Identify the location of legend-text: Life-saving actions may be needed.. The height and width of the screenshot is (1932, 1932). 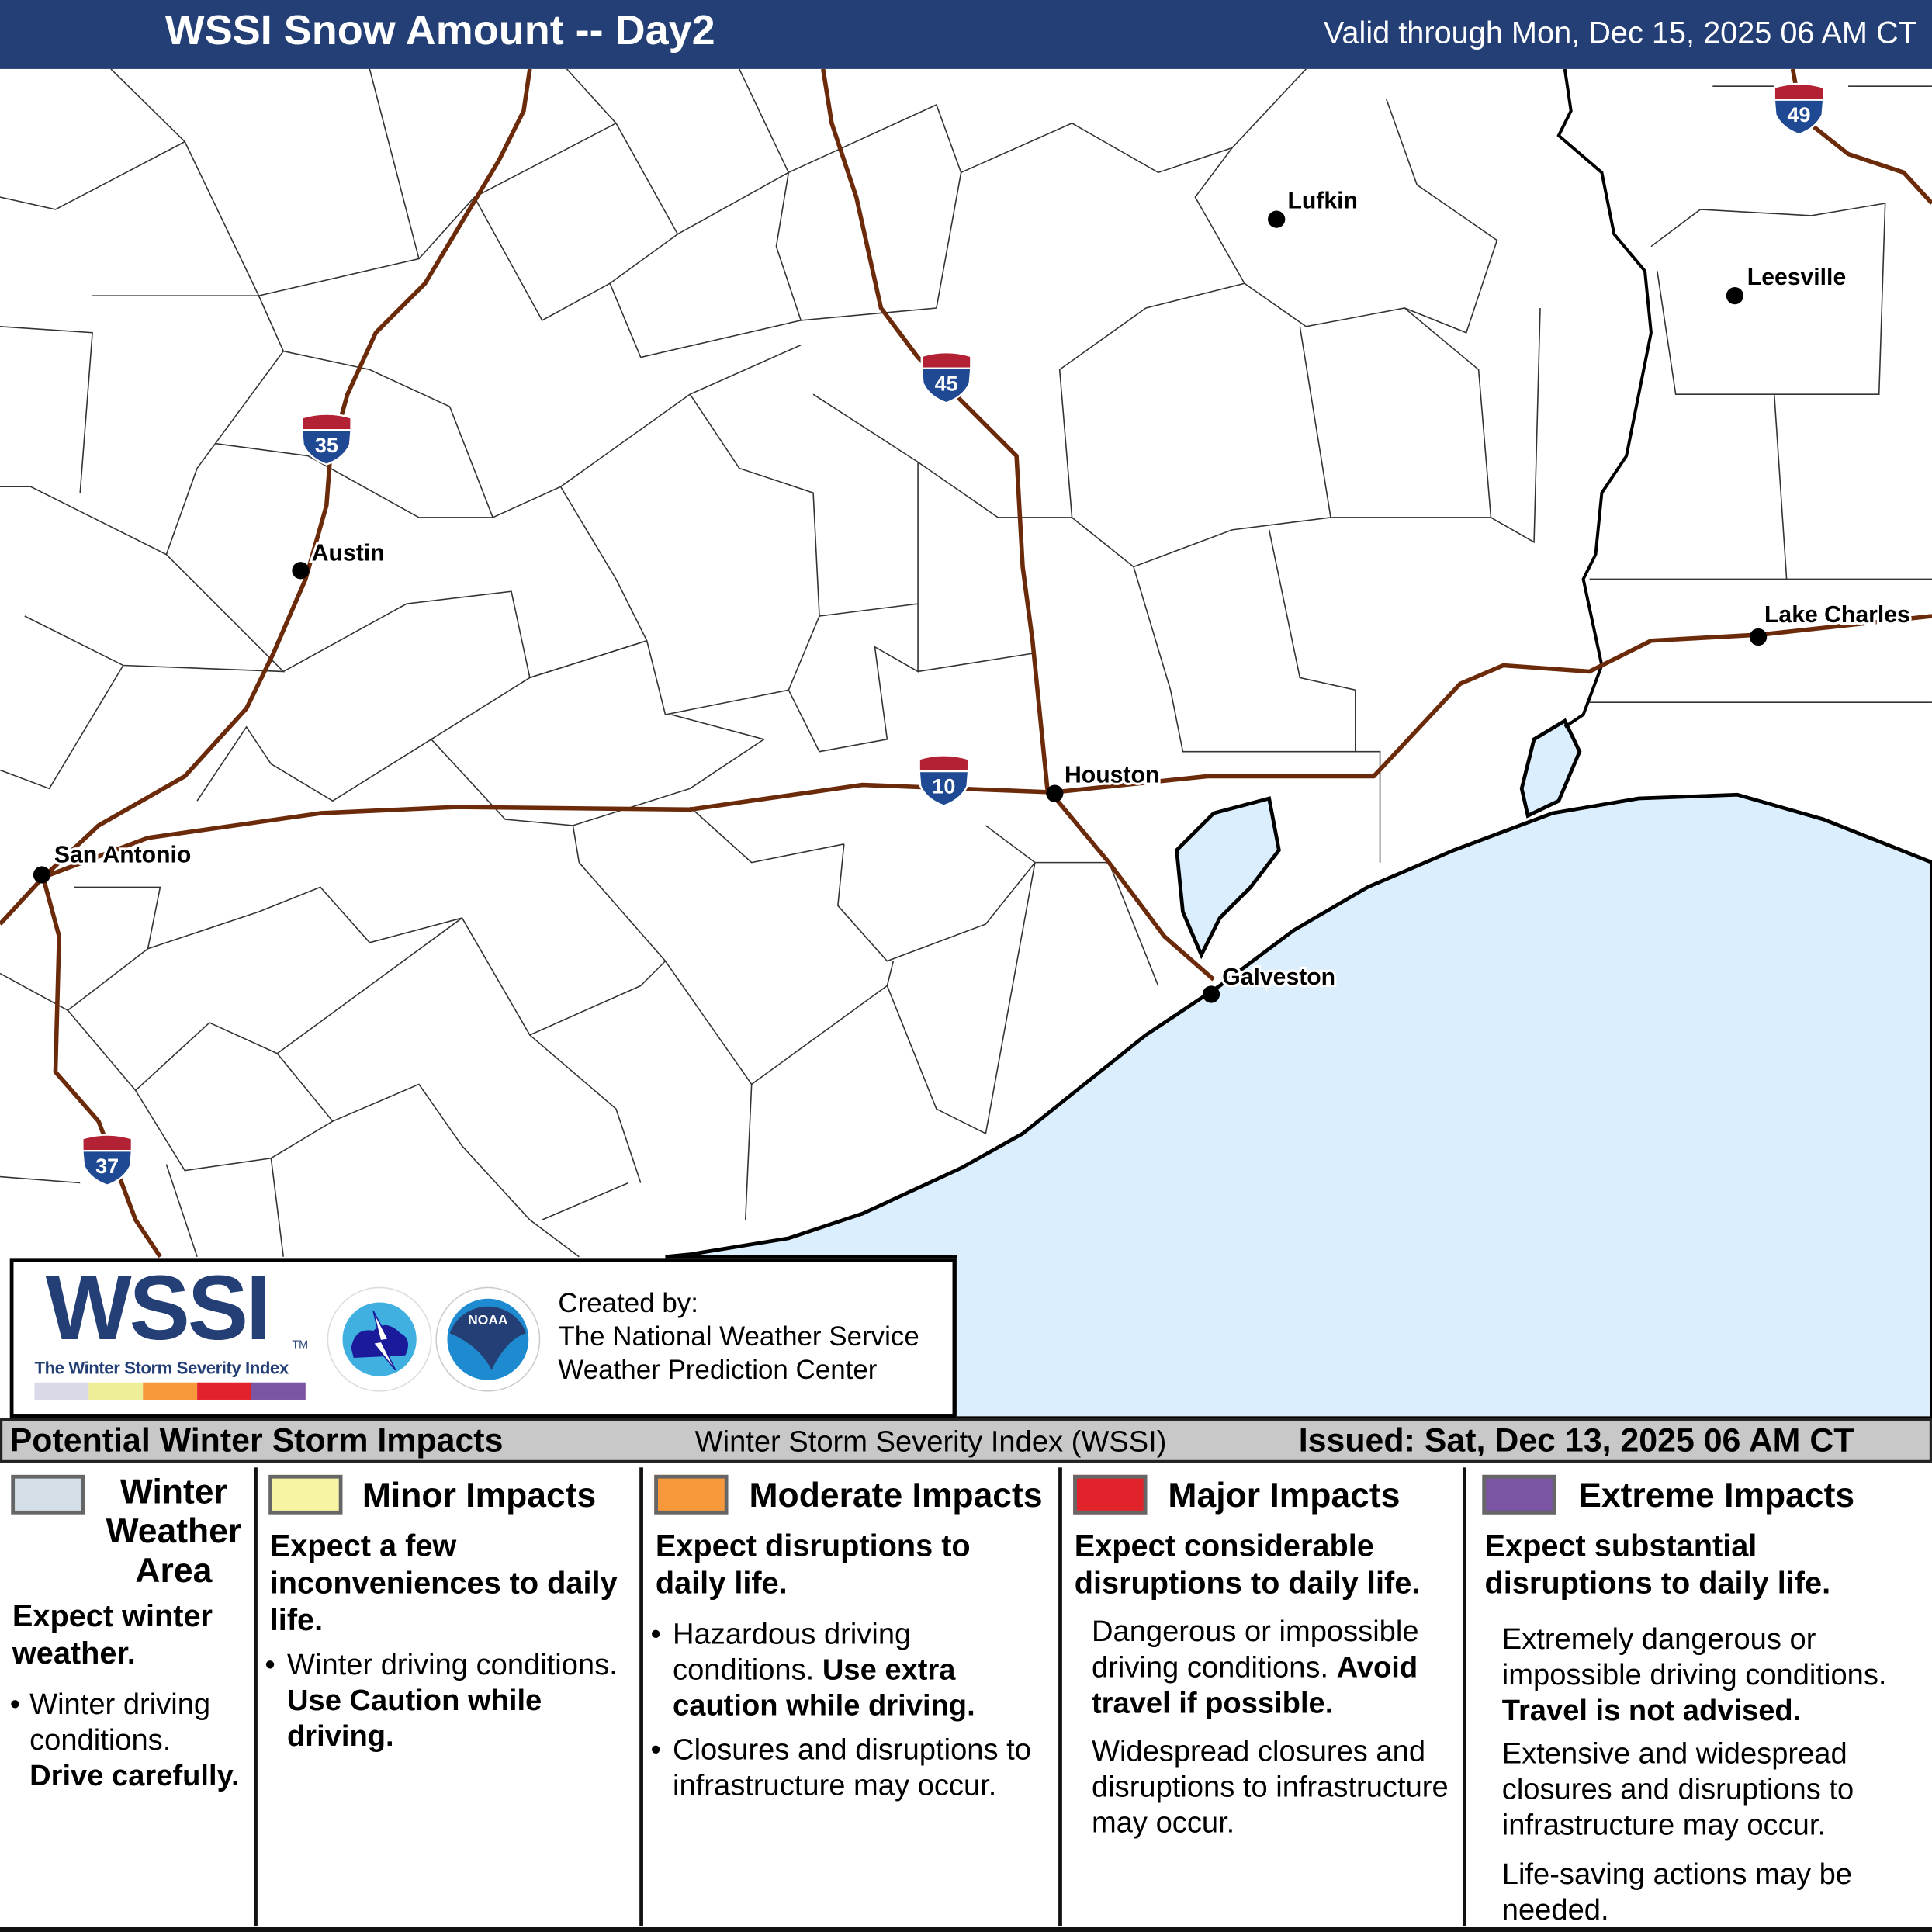
(1677, 1892).